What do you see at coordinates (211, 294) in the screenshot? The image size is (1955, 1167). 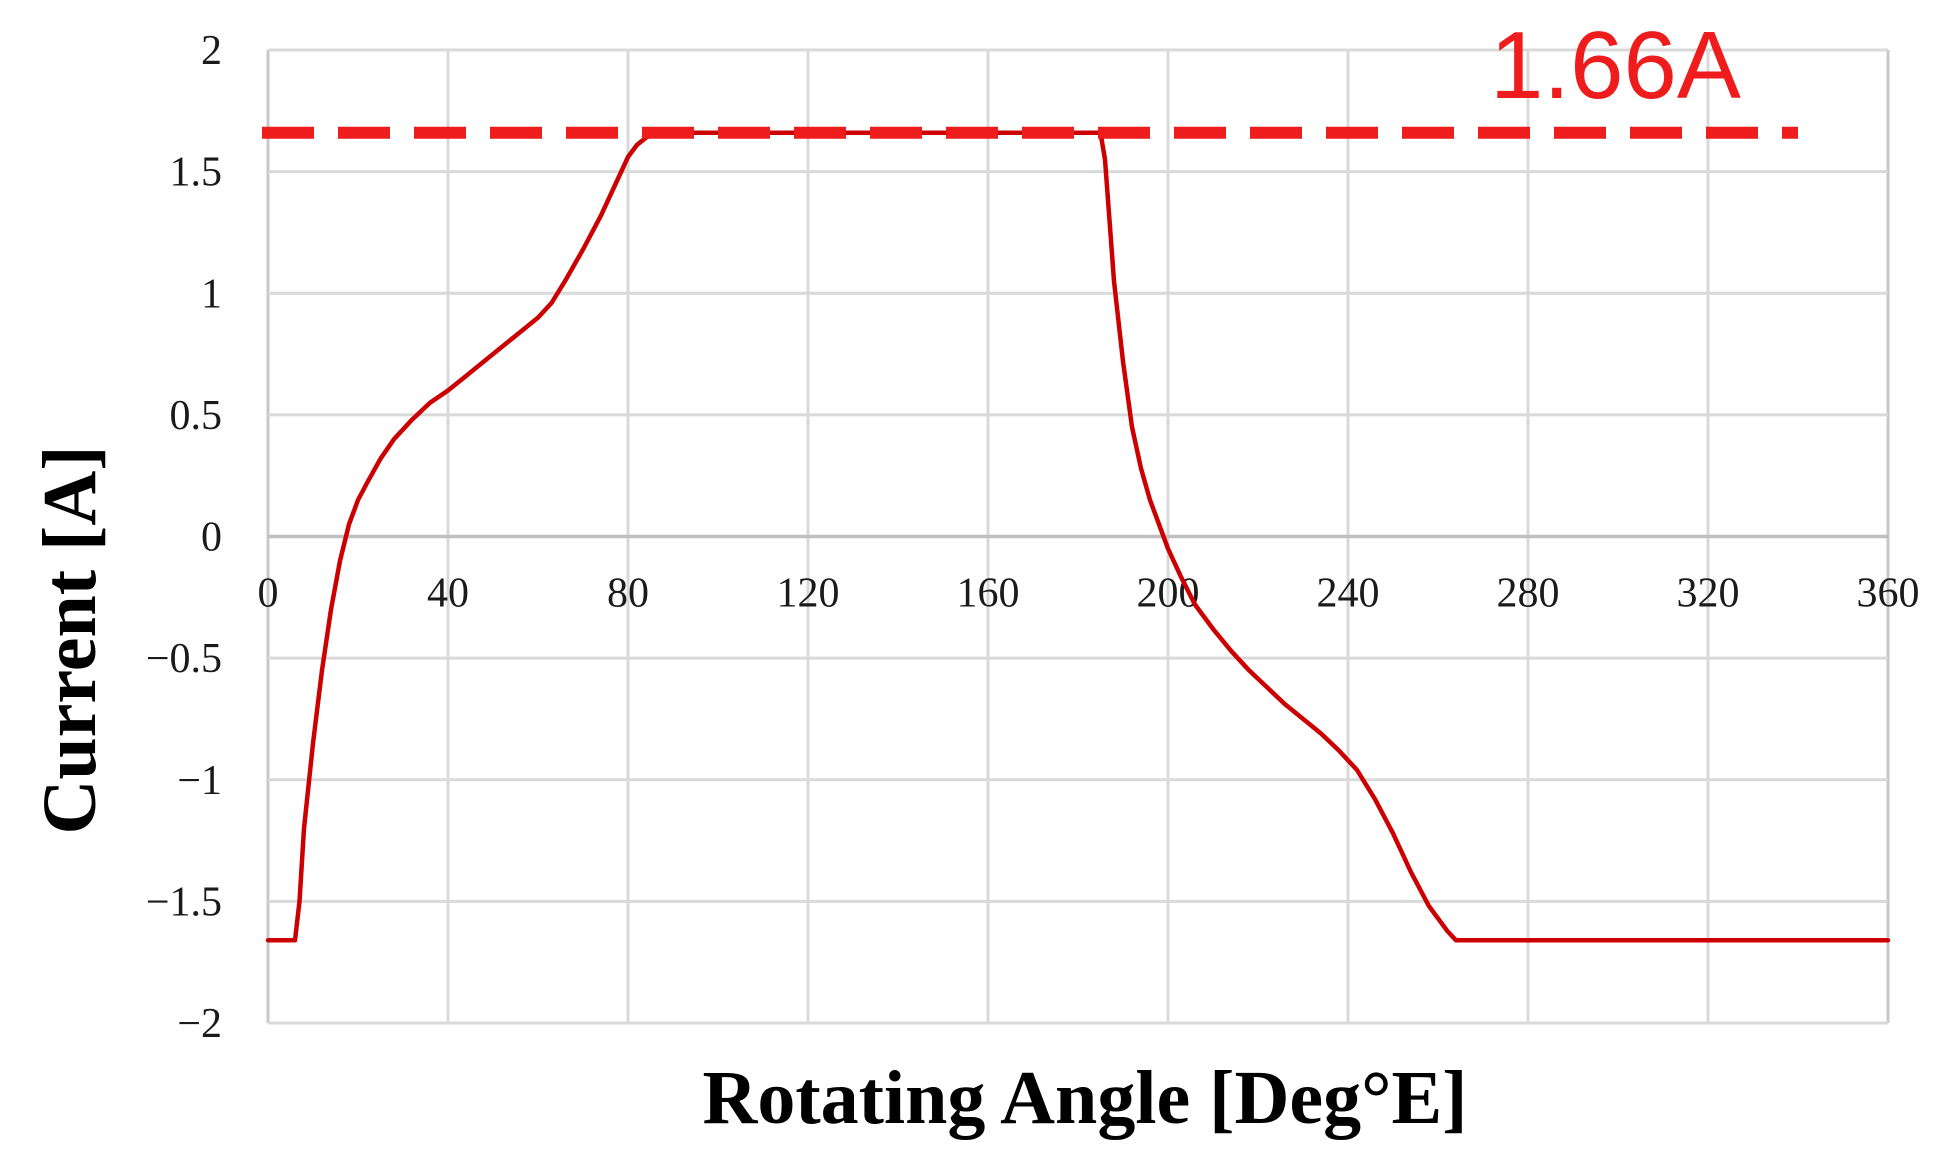 I see `y-tick-label: 1` at bounding box center [211, 294].